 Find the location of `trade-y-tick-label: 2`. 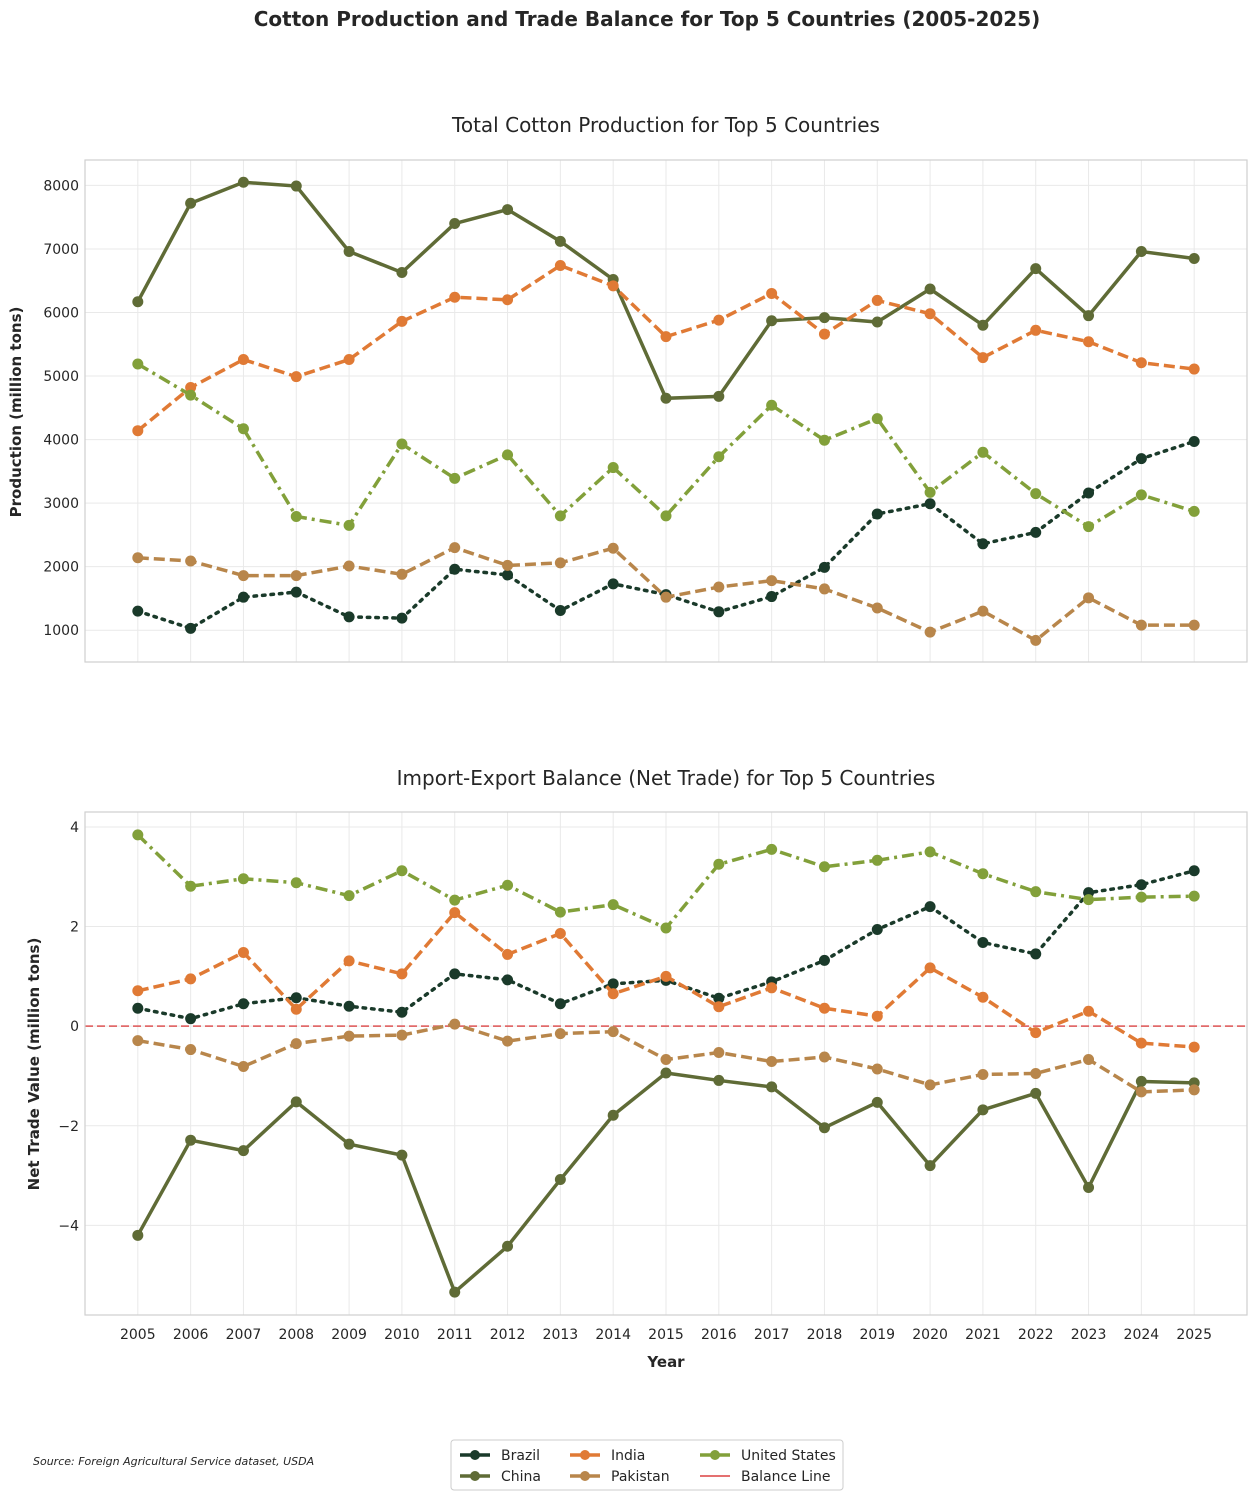

trade-y-tick-label: 2 is located at coordinates (74, 928).